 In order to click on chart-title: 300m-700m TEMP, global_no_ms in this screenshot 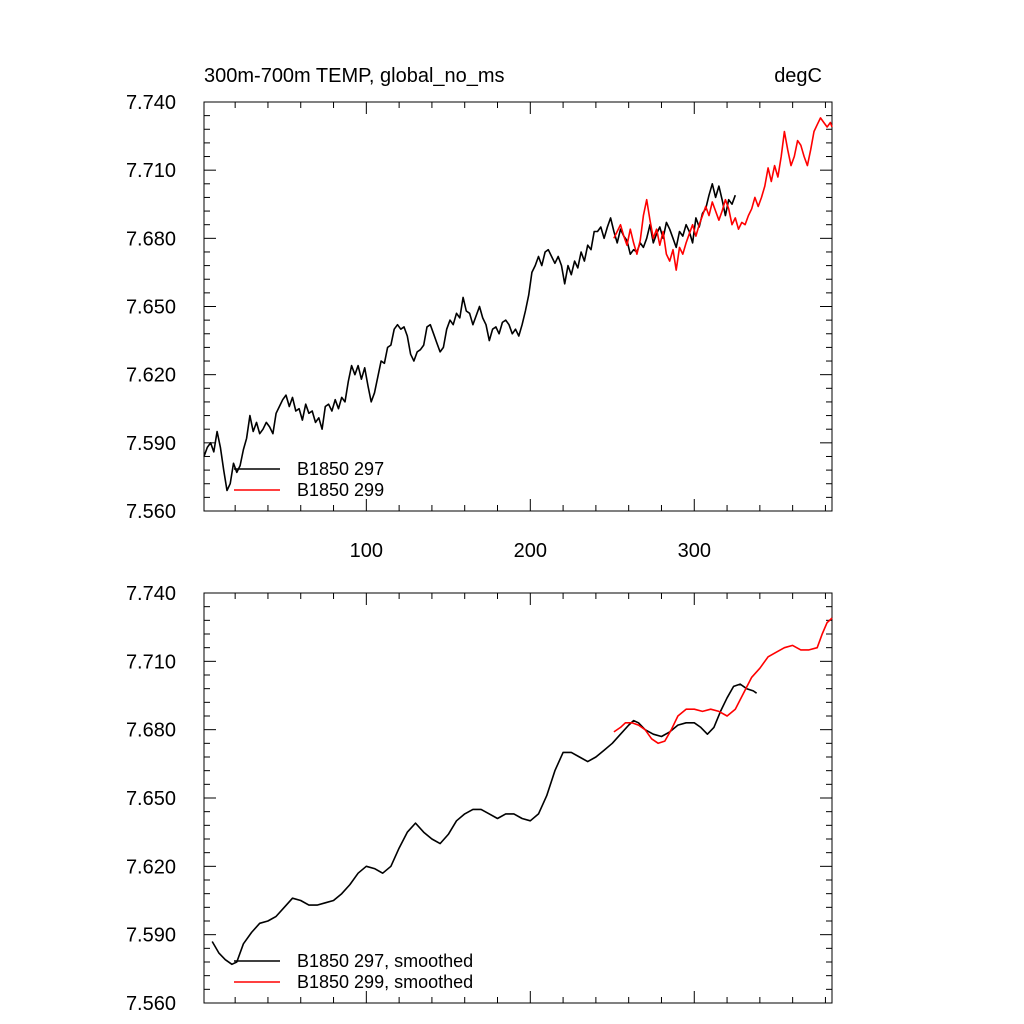, I will do `click(354, 76)`.